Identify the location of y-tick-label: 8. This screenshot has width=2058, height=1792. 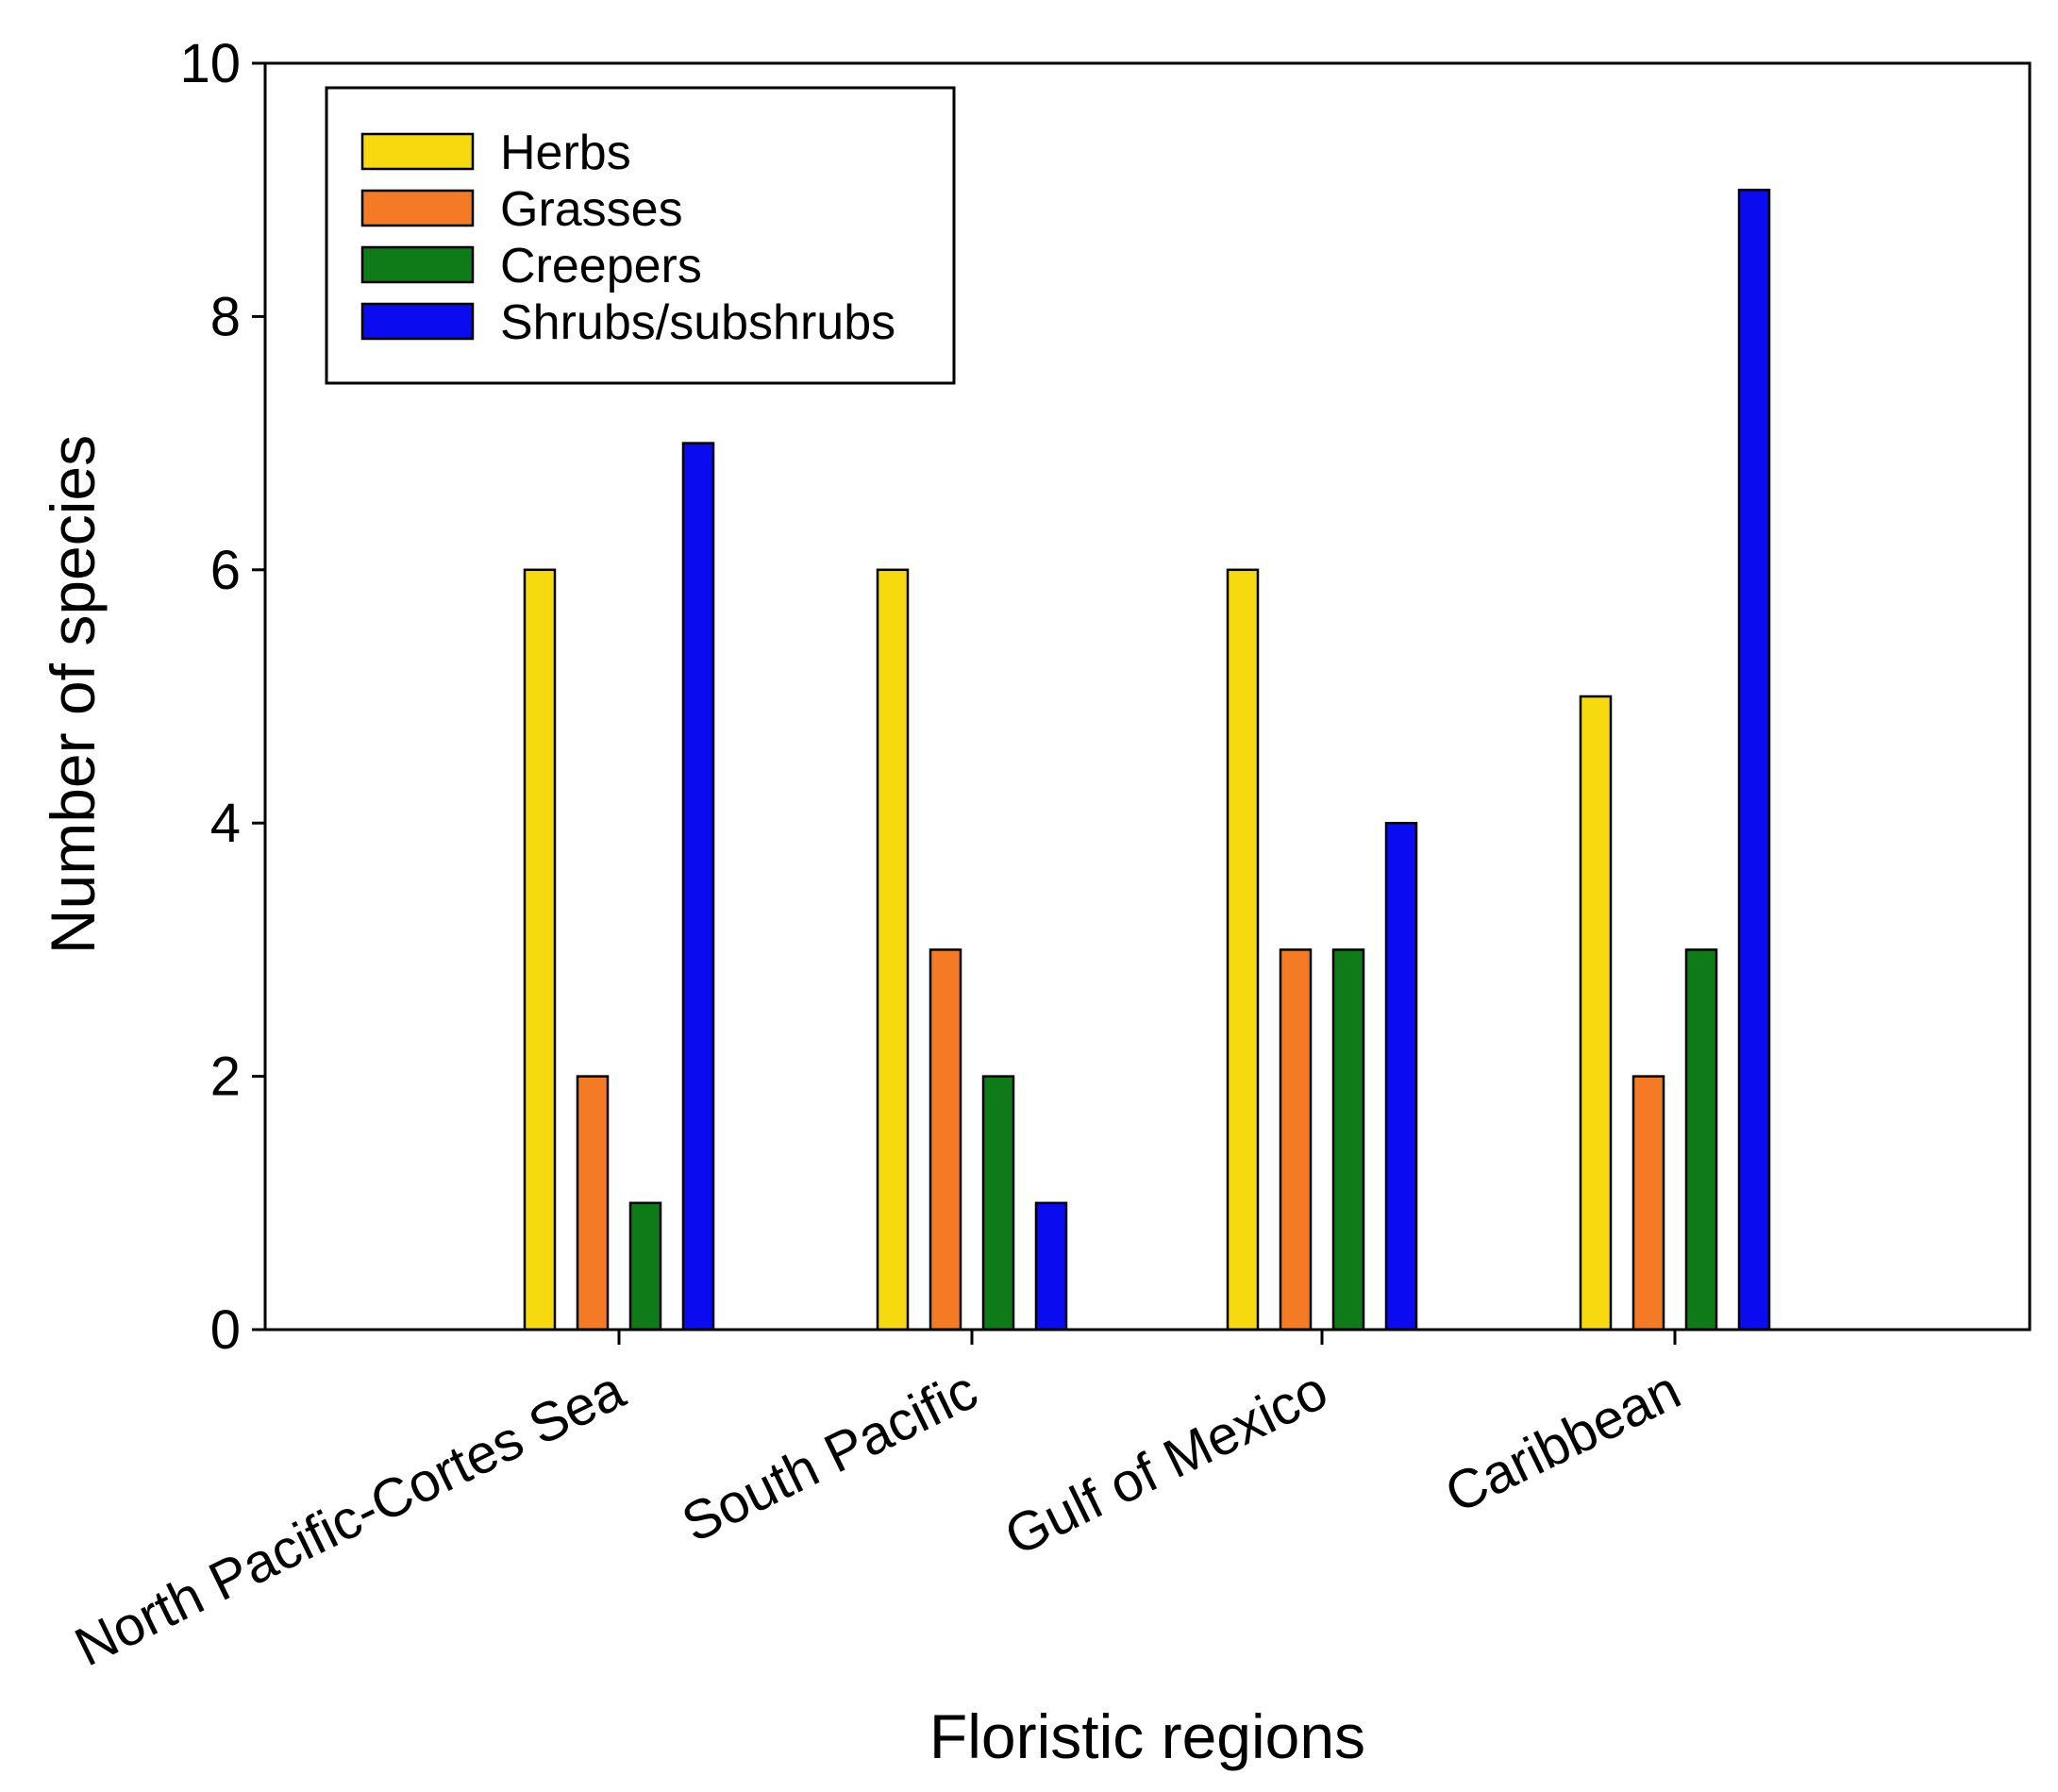
(225, 316).